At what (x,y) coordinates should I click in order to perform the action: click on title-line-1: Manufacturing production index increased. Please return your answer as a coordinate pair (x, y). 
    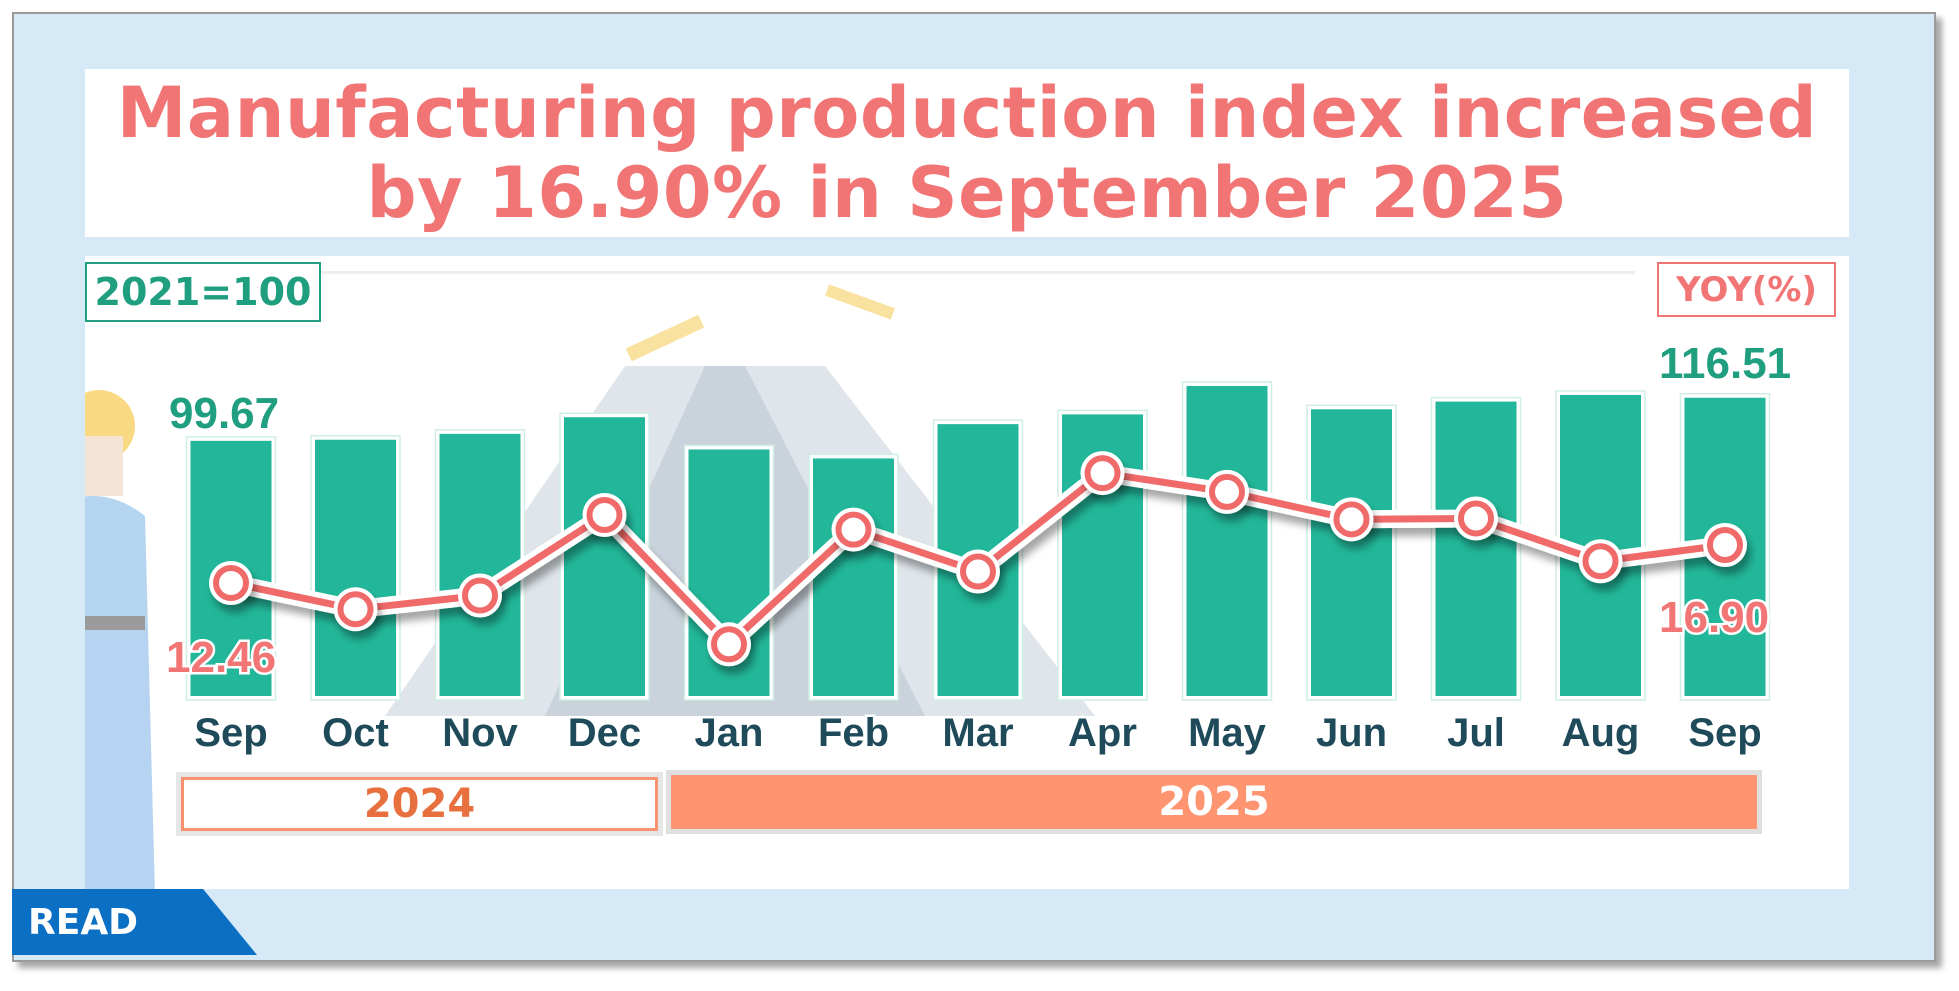
    Looking at the image, I should click on (967, 113).